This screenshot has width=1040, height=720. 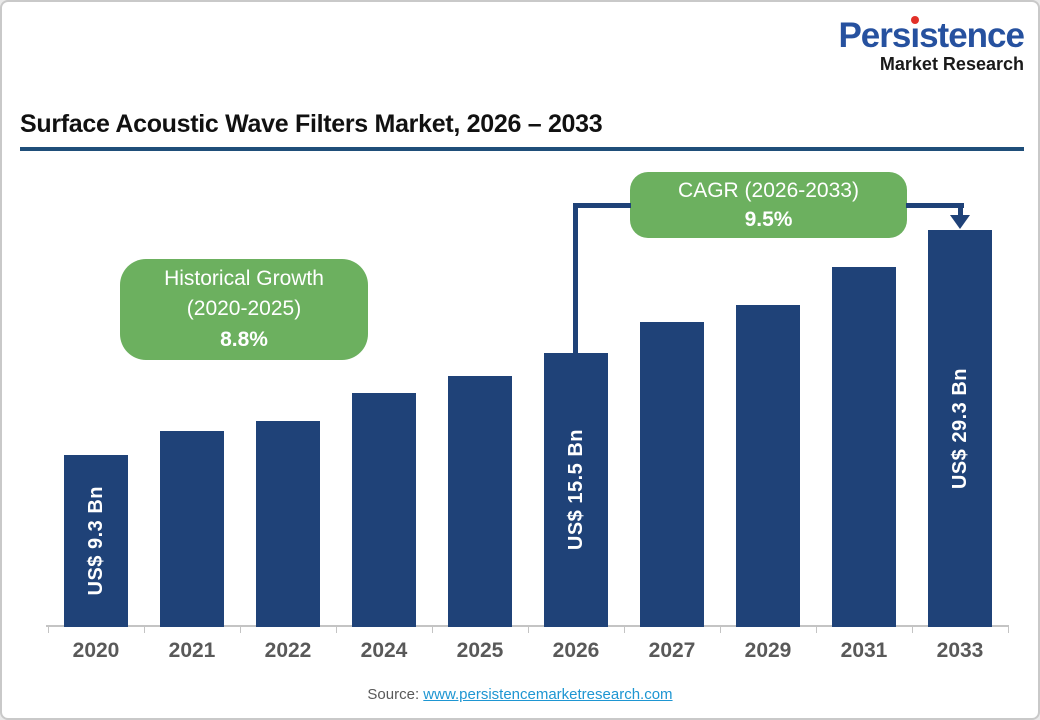 I want to click on cagr-line1: CAGR (2026-2033), so click(x=768, y=190).